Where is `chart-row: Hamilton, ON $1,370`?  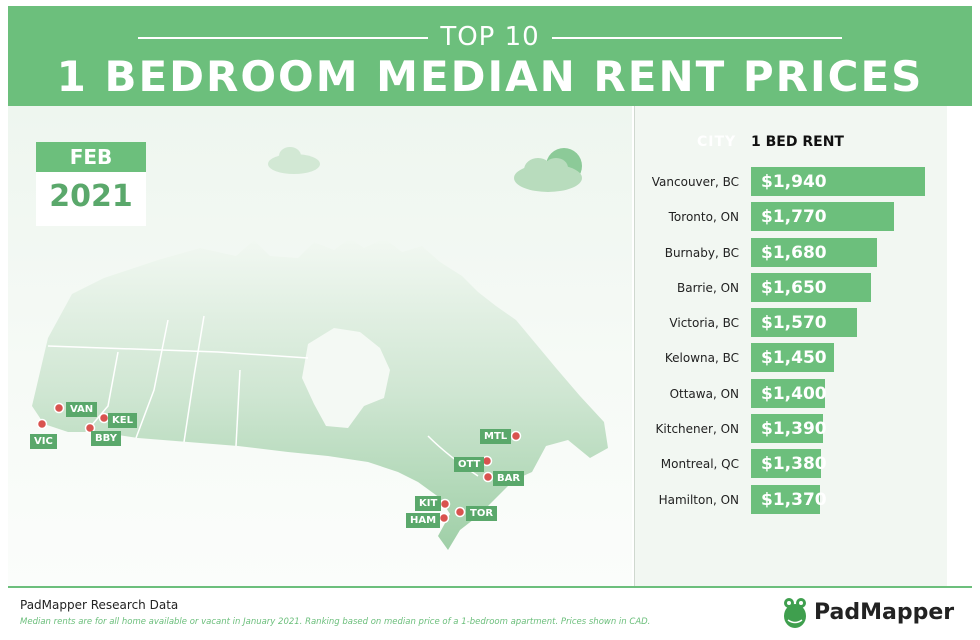
chart-row: Hamilton, ON $1,370 is located at coordinates (791, 501).